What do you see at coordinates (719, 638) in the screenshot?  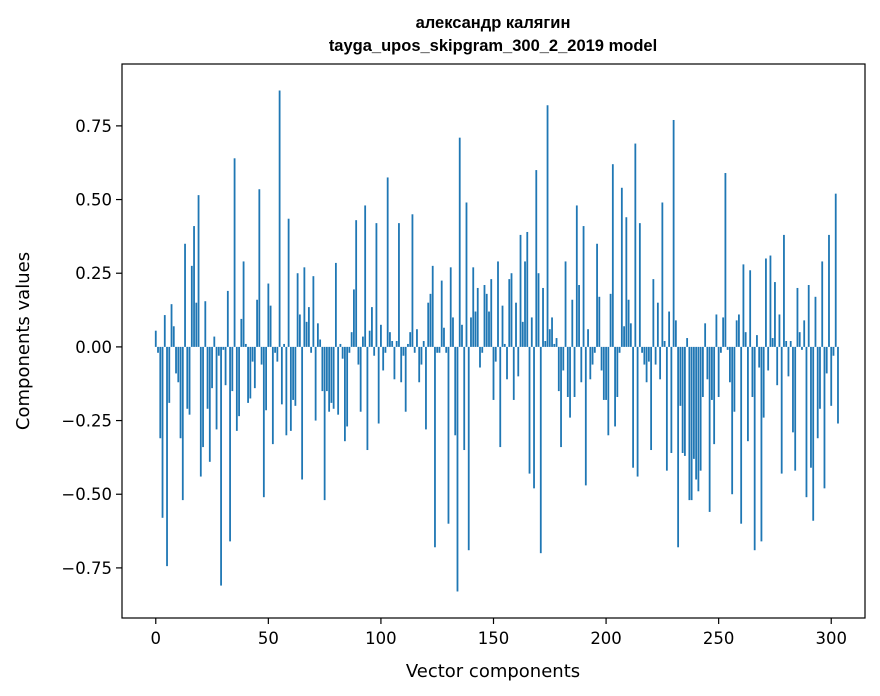 I see `x-tick-label: 250` at bounding box center [719, 638].